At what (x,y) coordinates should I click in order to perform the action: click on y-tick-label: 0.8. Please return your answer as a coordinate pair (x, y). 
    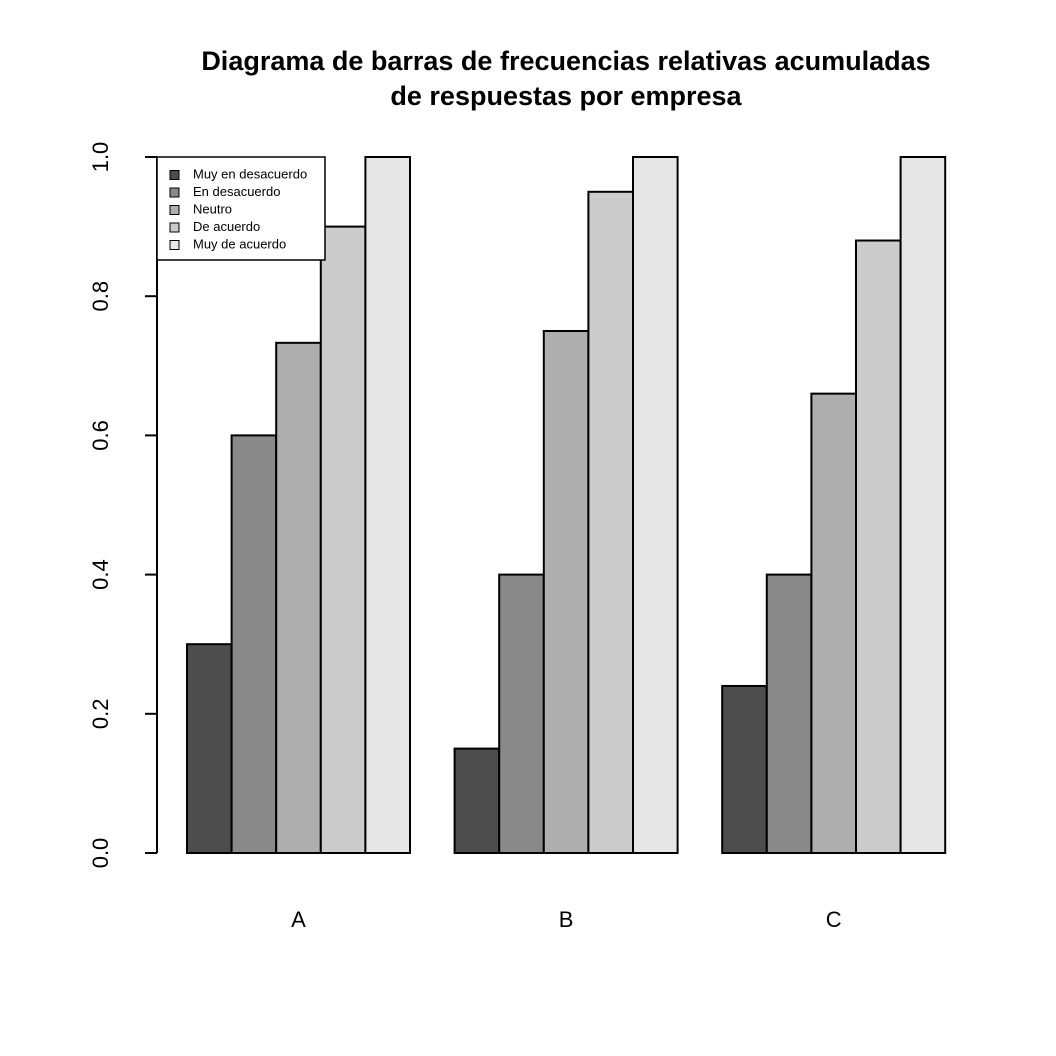
    Looking at the image, I should click on (100, 296).